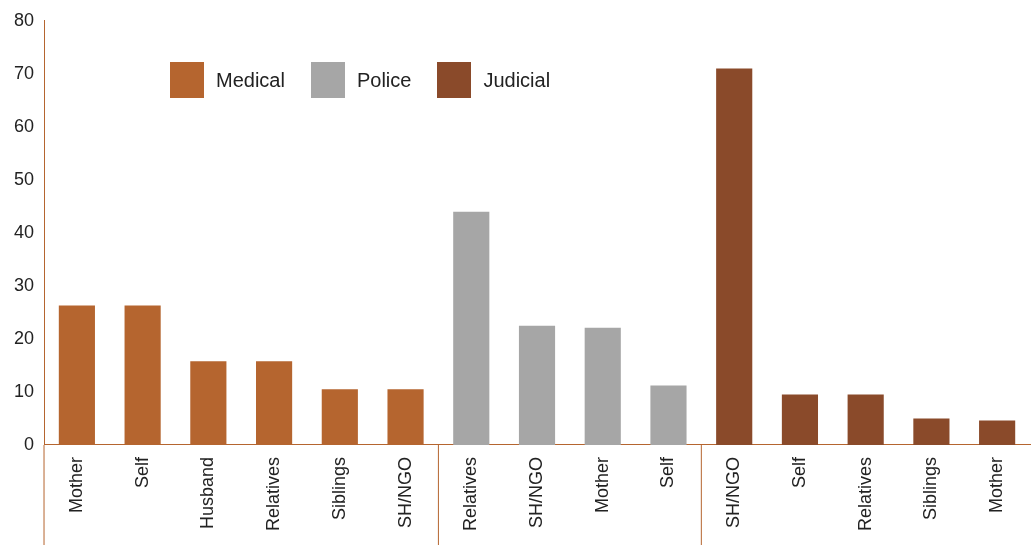 The width and height of the screenshot is (1036, 547). I want to click on y-tick-label: 60, so click(24, 125).